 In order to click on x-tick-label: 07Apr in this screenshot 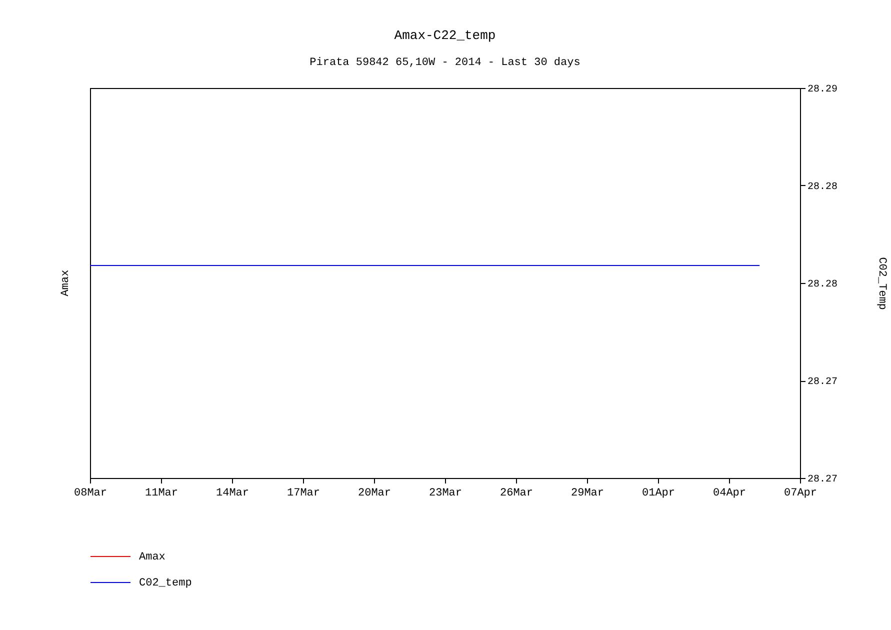, I will do `click(801, 494)`.